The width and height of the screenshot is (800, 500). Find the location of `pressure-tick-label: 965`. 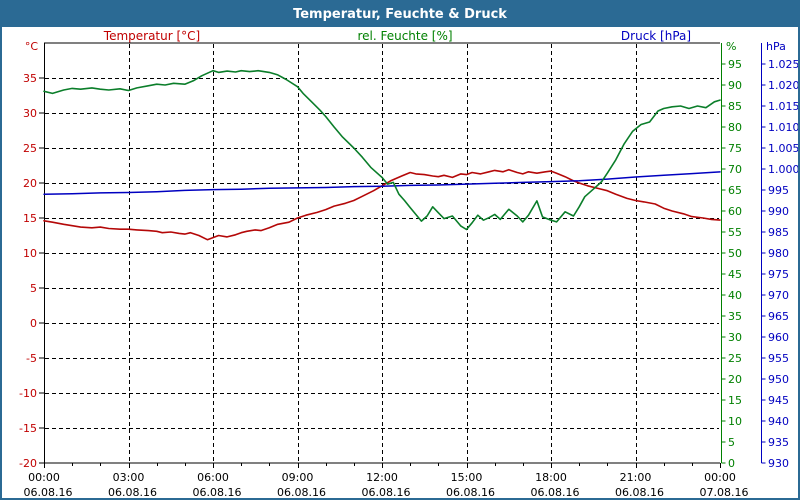

pressure-tick-label: 965 is located at coordinates (778, 316).